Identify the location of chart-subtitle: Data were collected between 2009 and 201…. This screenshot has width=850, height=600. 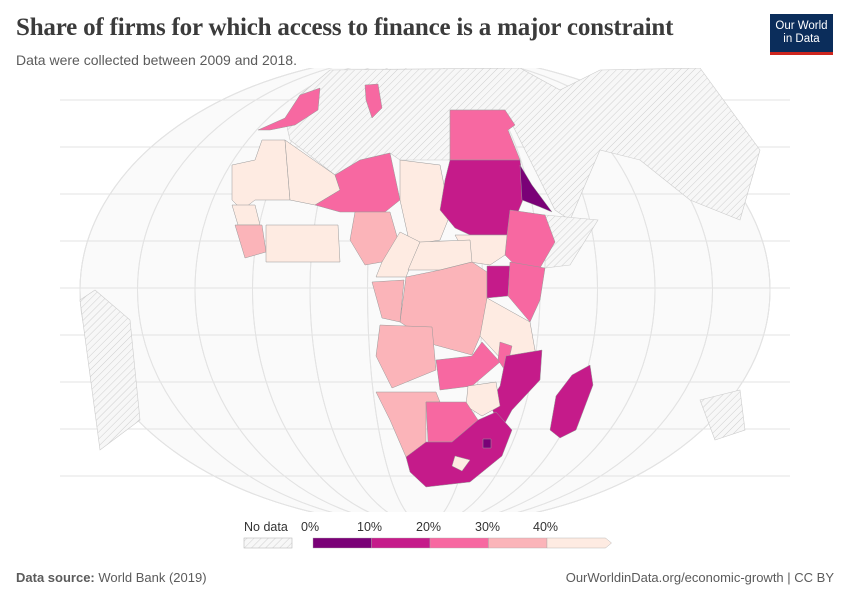
(156, 60).